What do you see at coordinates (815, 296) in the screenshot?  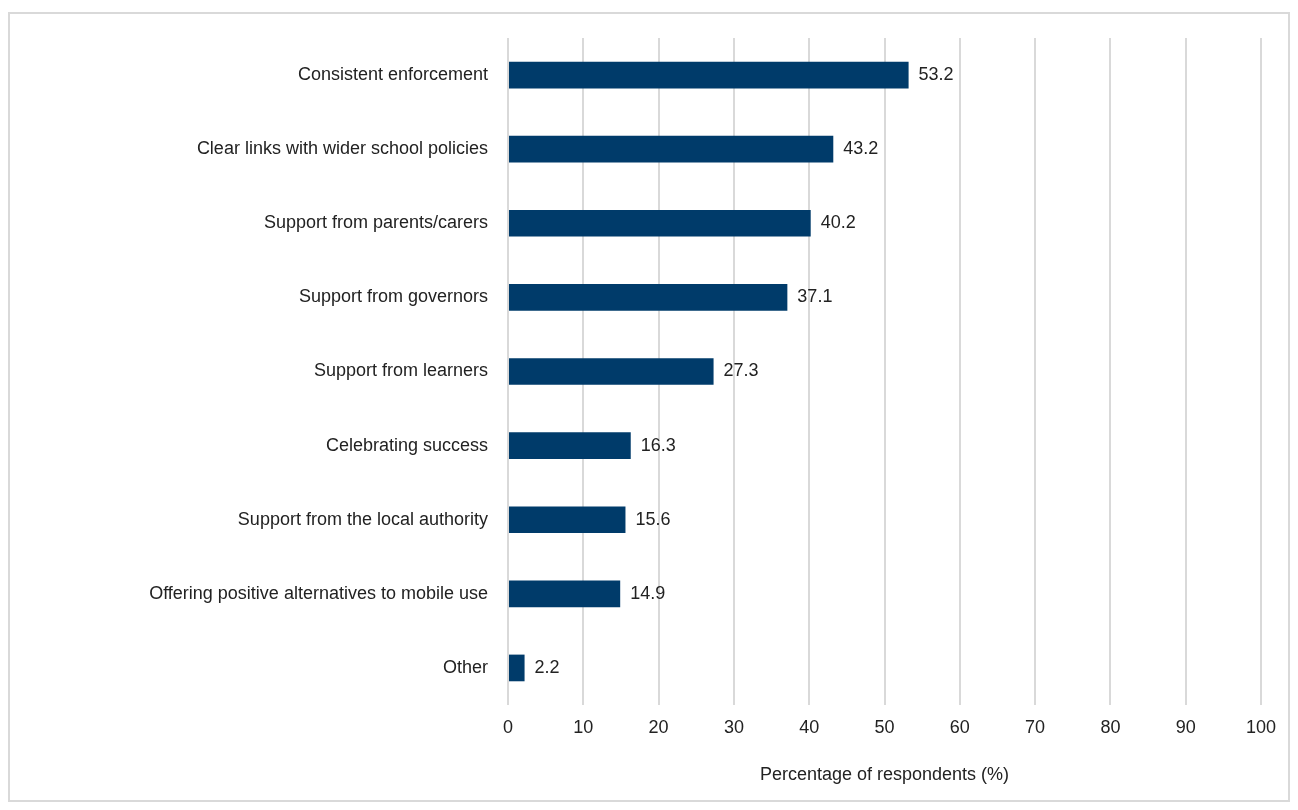 I see `data-label: 37.1` at bounding box center [815, 296].